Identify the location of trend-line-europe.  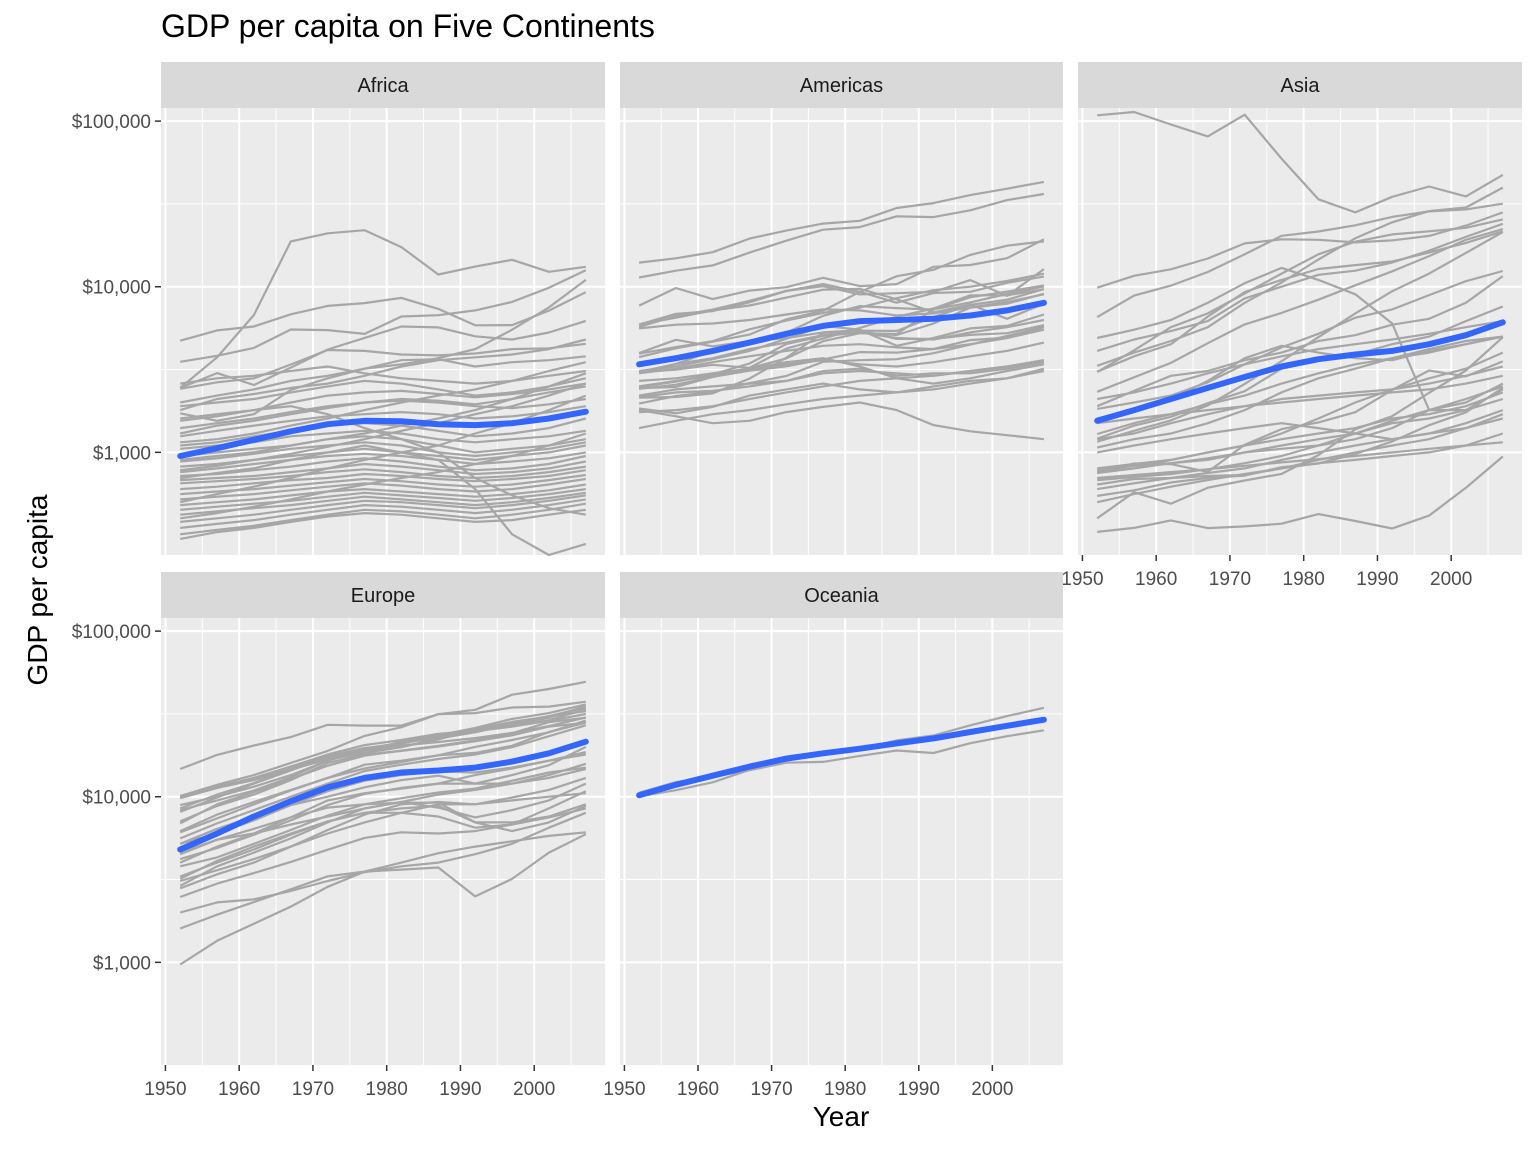
(383, 795).